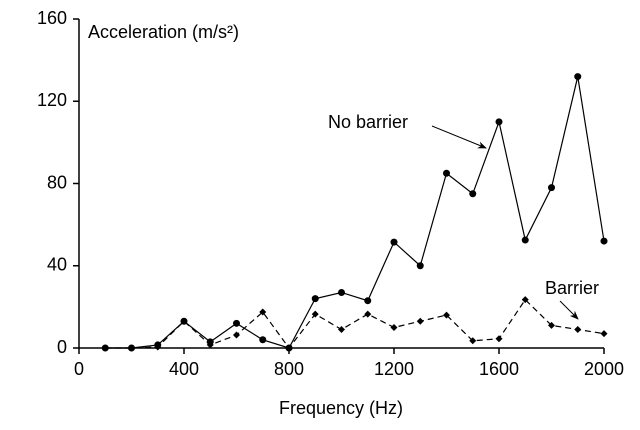  What do you see at coordinates (499, 369) in the screenshot?
I see `x-tick-label: 1600` at bounding box center [499, 369].